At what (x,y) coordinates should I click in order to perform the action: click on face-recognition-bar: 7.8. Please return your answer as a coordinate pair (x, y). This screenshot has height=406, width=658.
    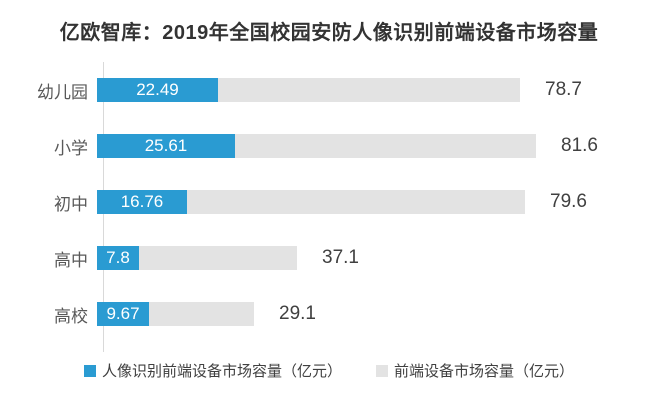
    Looking at the image, I should click on (118, 258).